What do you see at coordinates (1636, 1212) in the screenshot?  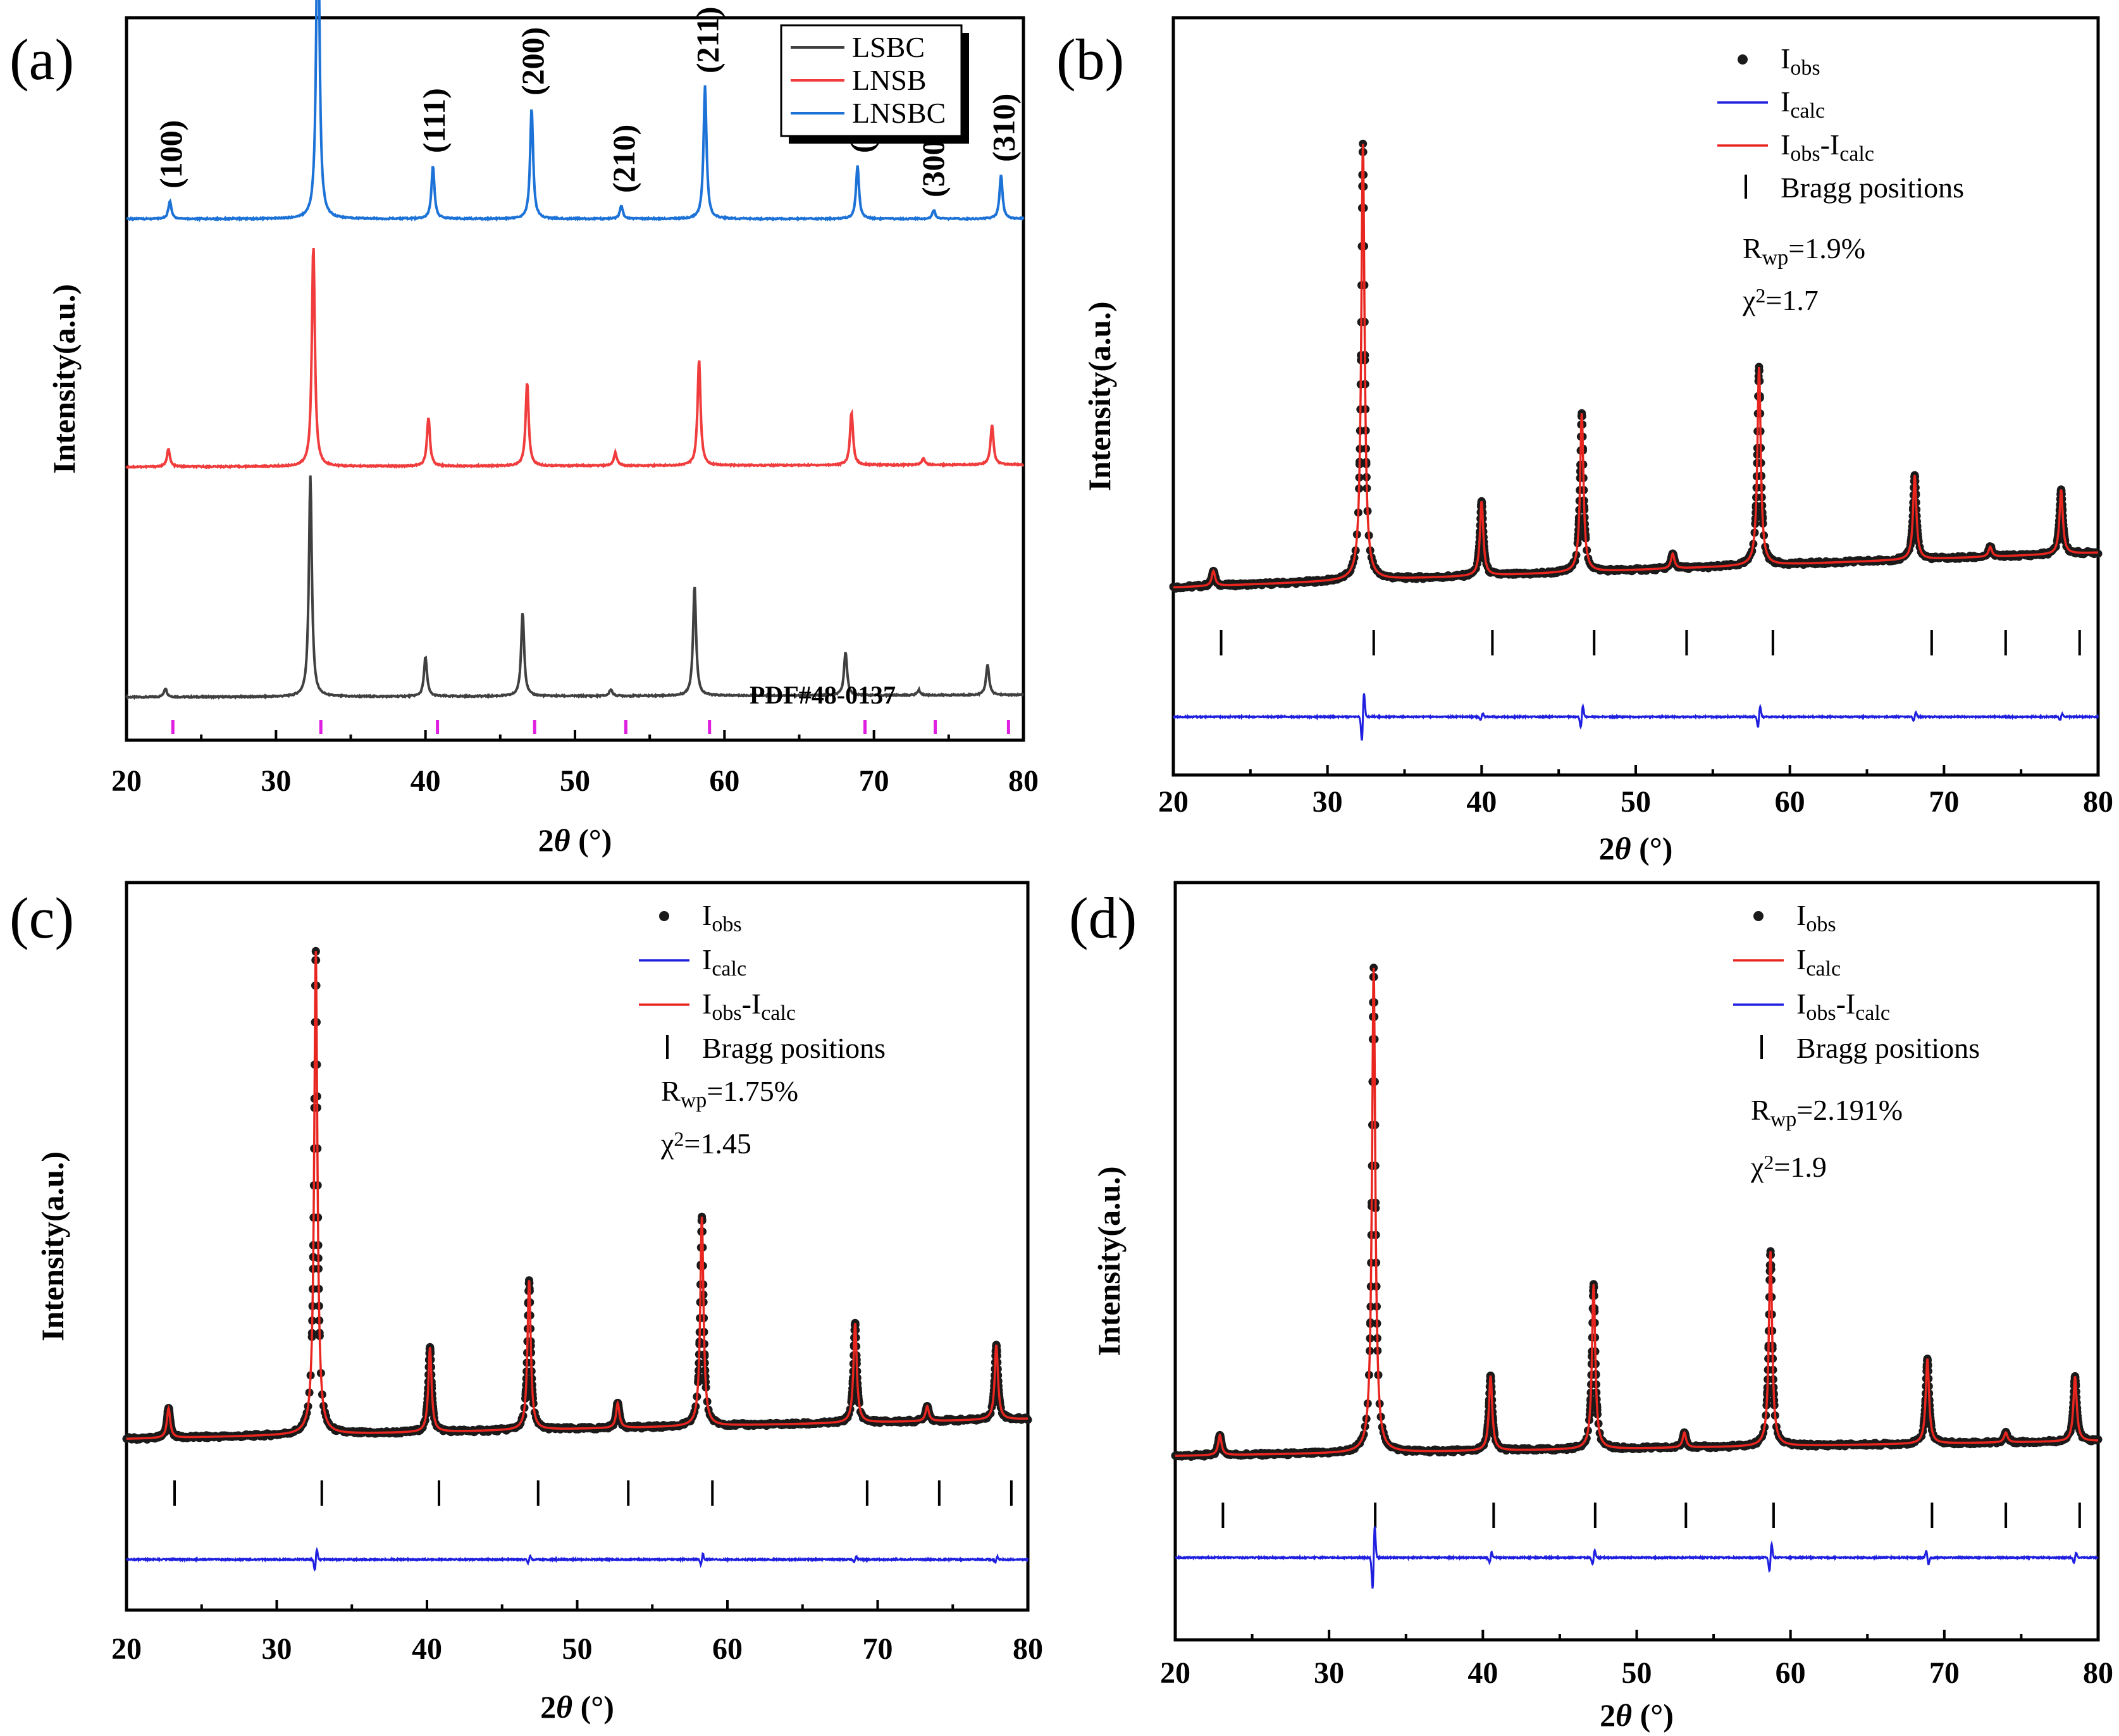 I see `panel-d-calculated-line` at bounding box center [1636, 1212].